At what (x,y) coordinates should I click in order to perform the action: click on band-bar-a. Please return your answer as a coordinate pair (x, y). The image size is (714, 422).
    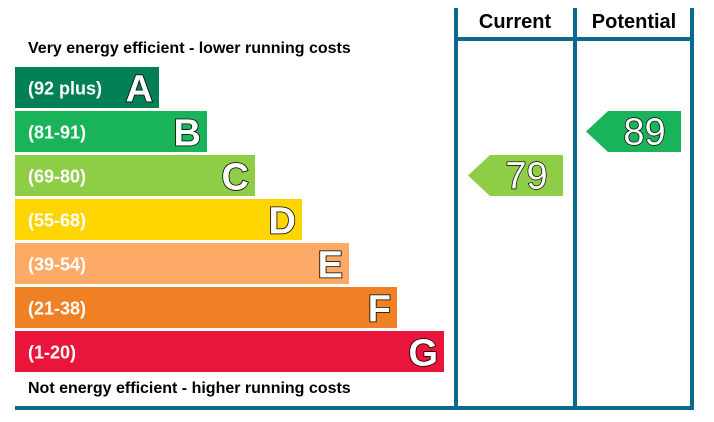
    Looking at the image, I should click on (87, 87).